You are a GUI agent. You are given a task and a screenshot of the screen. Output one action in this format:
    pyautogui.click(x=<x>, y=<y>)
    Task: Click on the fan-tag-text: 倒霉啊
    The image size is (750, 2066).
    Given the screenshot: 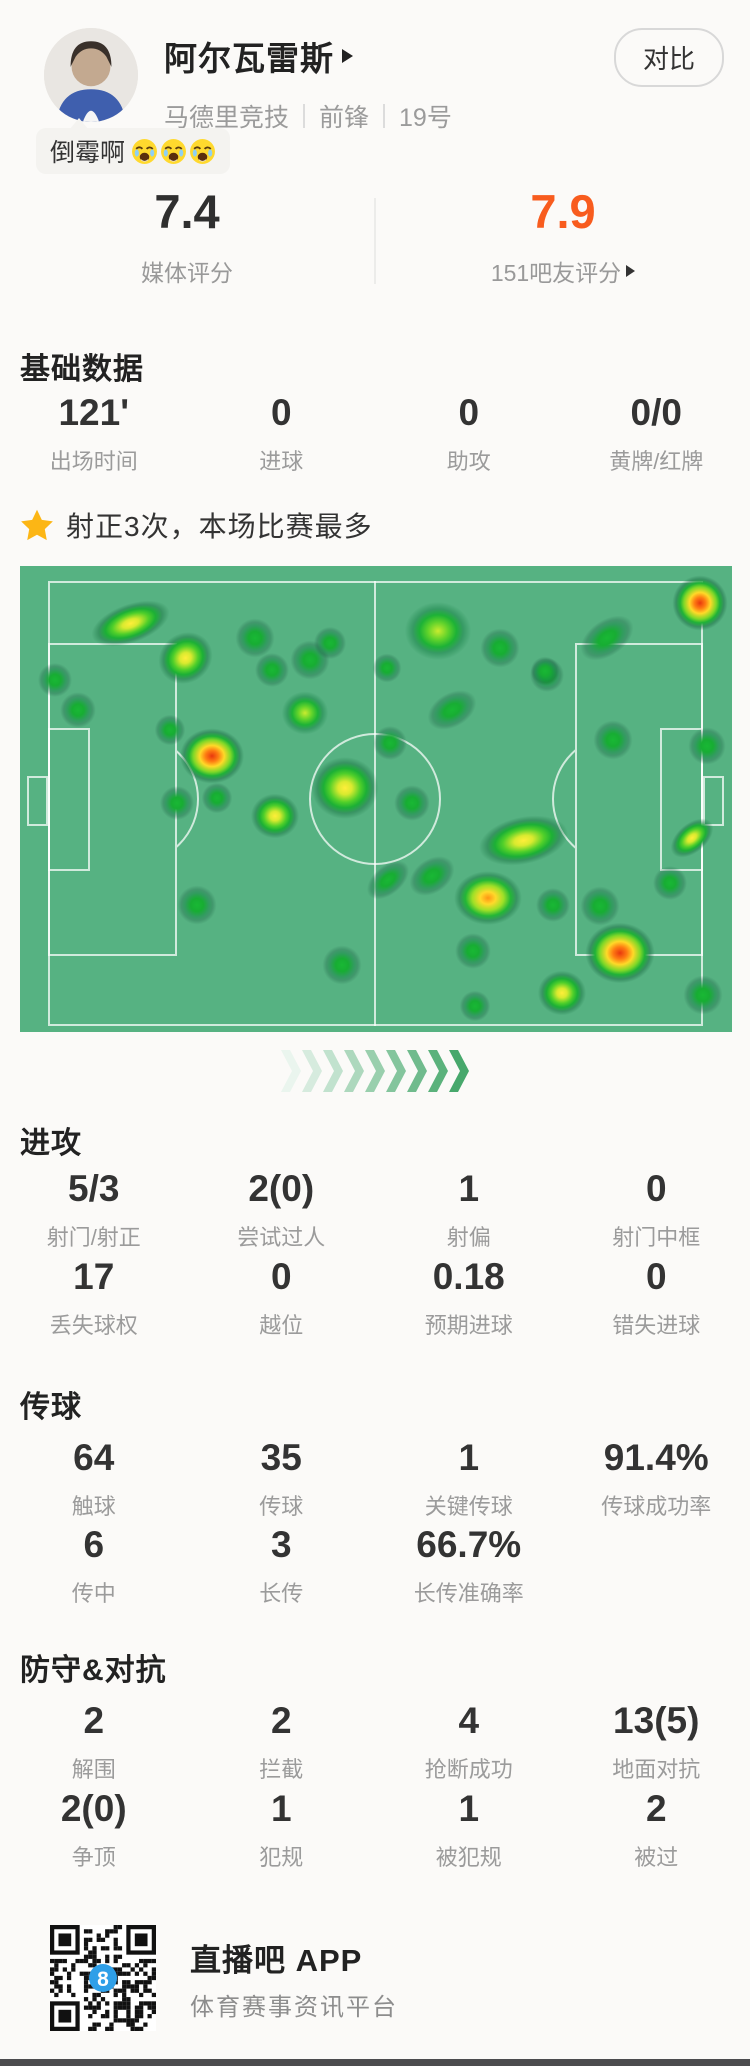 What is the action you would take?
    pyautogui.click(x=88, y=153)
    